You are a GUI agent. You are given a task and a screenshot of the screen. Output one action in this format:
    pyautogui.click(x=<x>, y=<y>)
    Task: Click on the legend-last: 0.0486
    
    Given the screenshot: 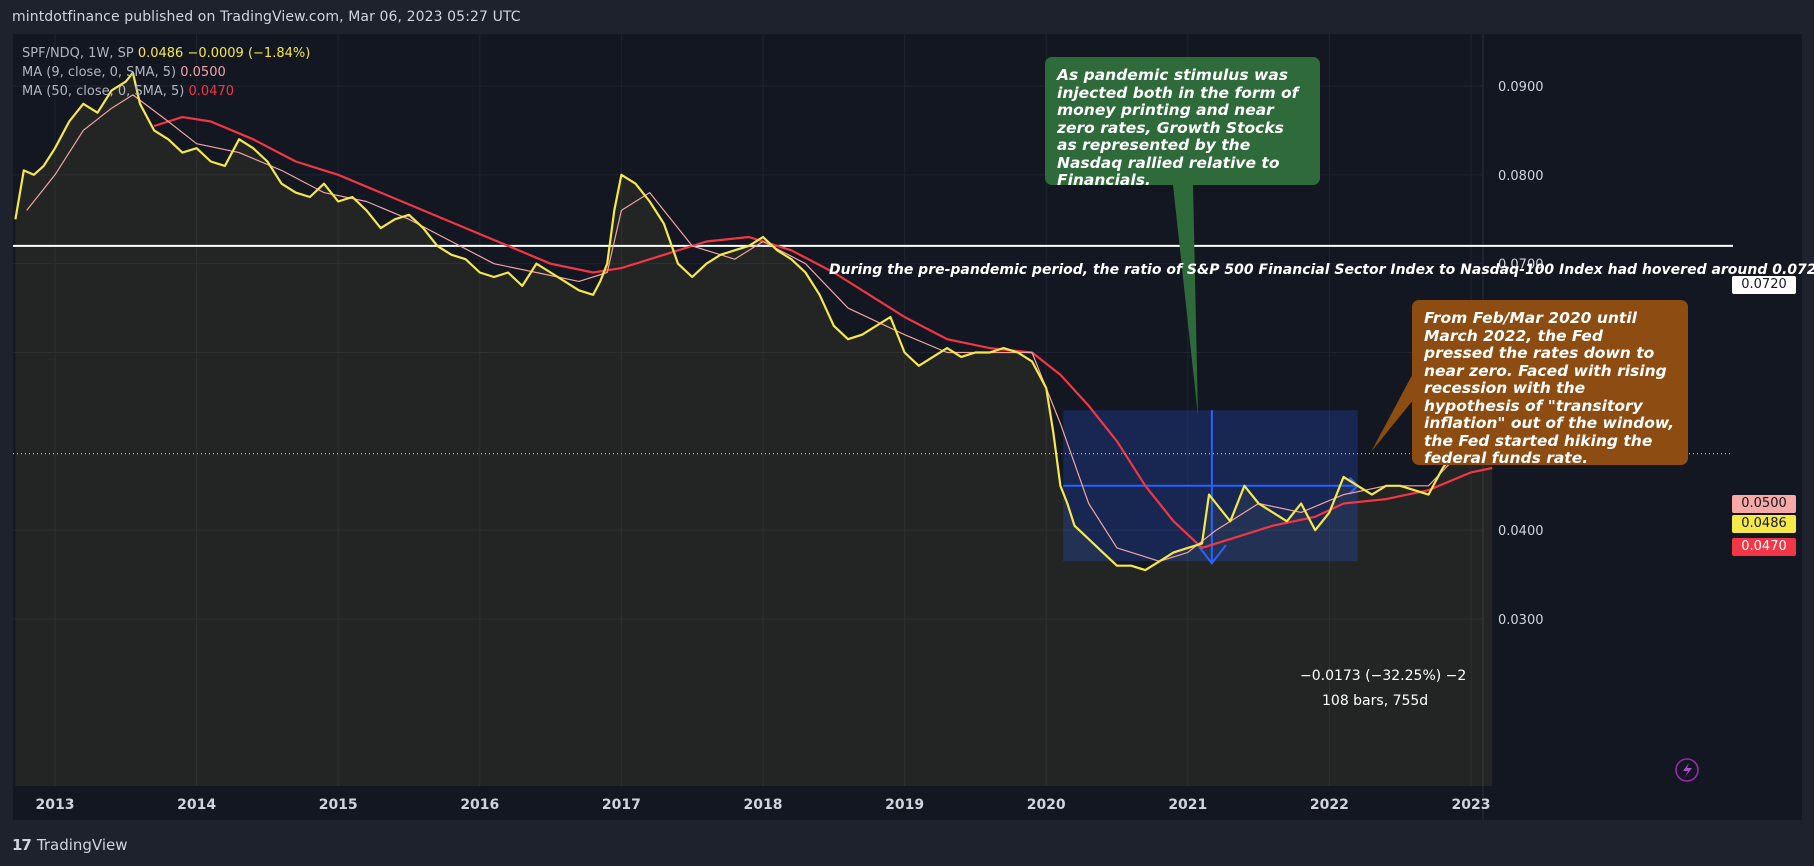 What is the action you would take?
    pyautogui.click(x=160, y=53)
    